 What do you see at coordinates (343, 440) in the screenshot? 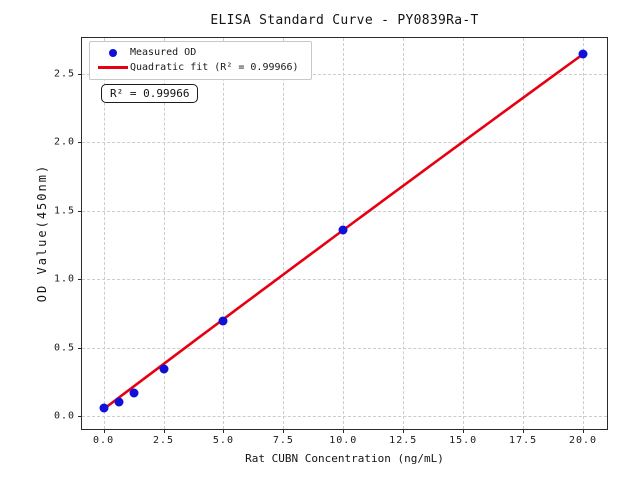
I see `x-tick-label: 10.0` at bounding box center [343, 440].